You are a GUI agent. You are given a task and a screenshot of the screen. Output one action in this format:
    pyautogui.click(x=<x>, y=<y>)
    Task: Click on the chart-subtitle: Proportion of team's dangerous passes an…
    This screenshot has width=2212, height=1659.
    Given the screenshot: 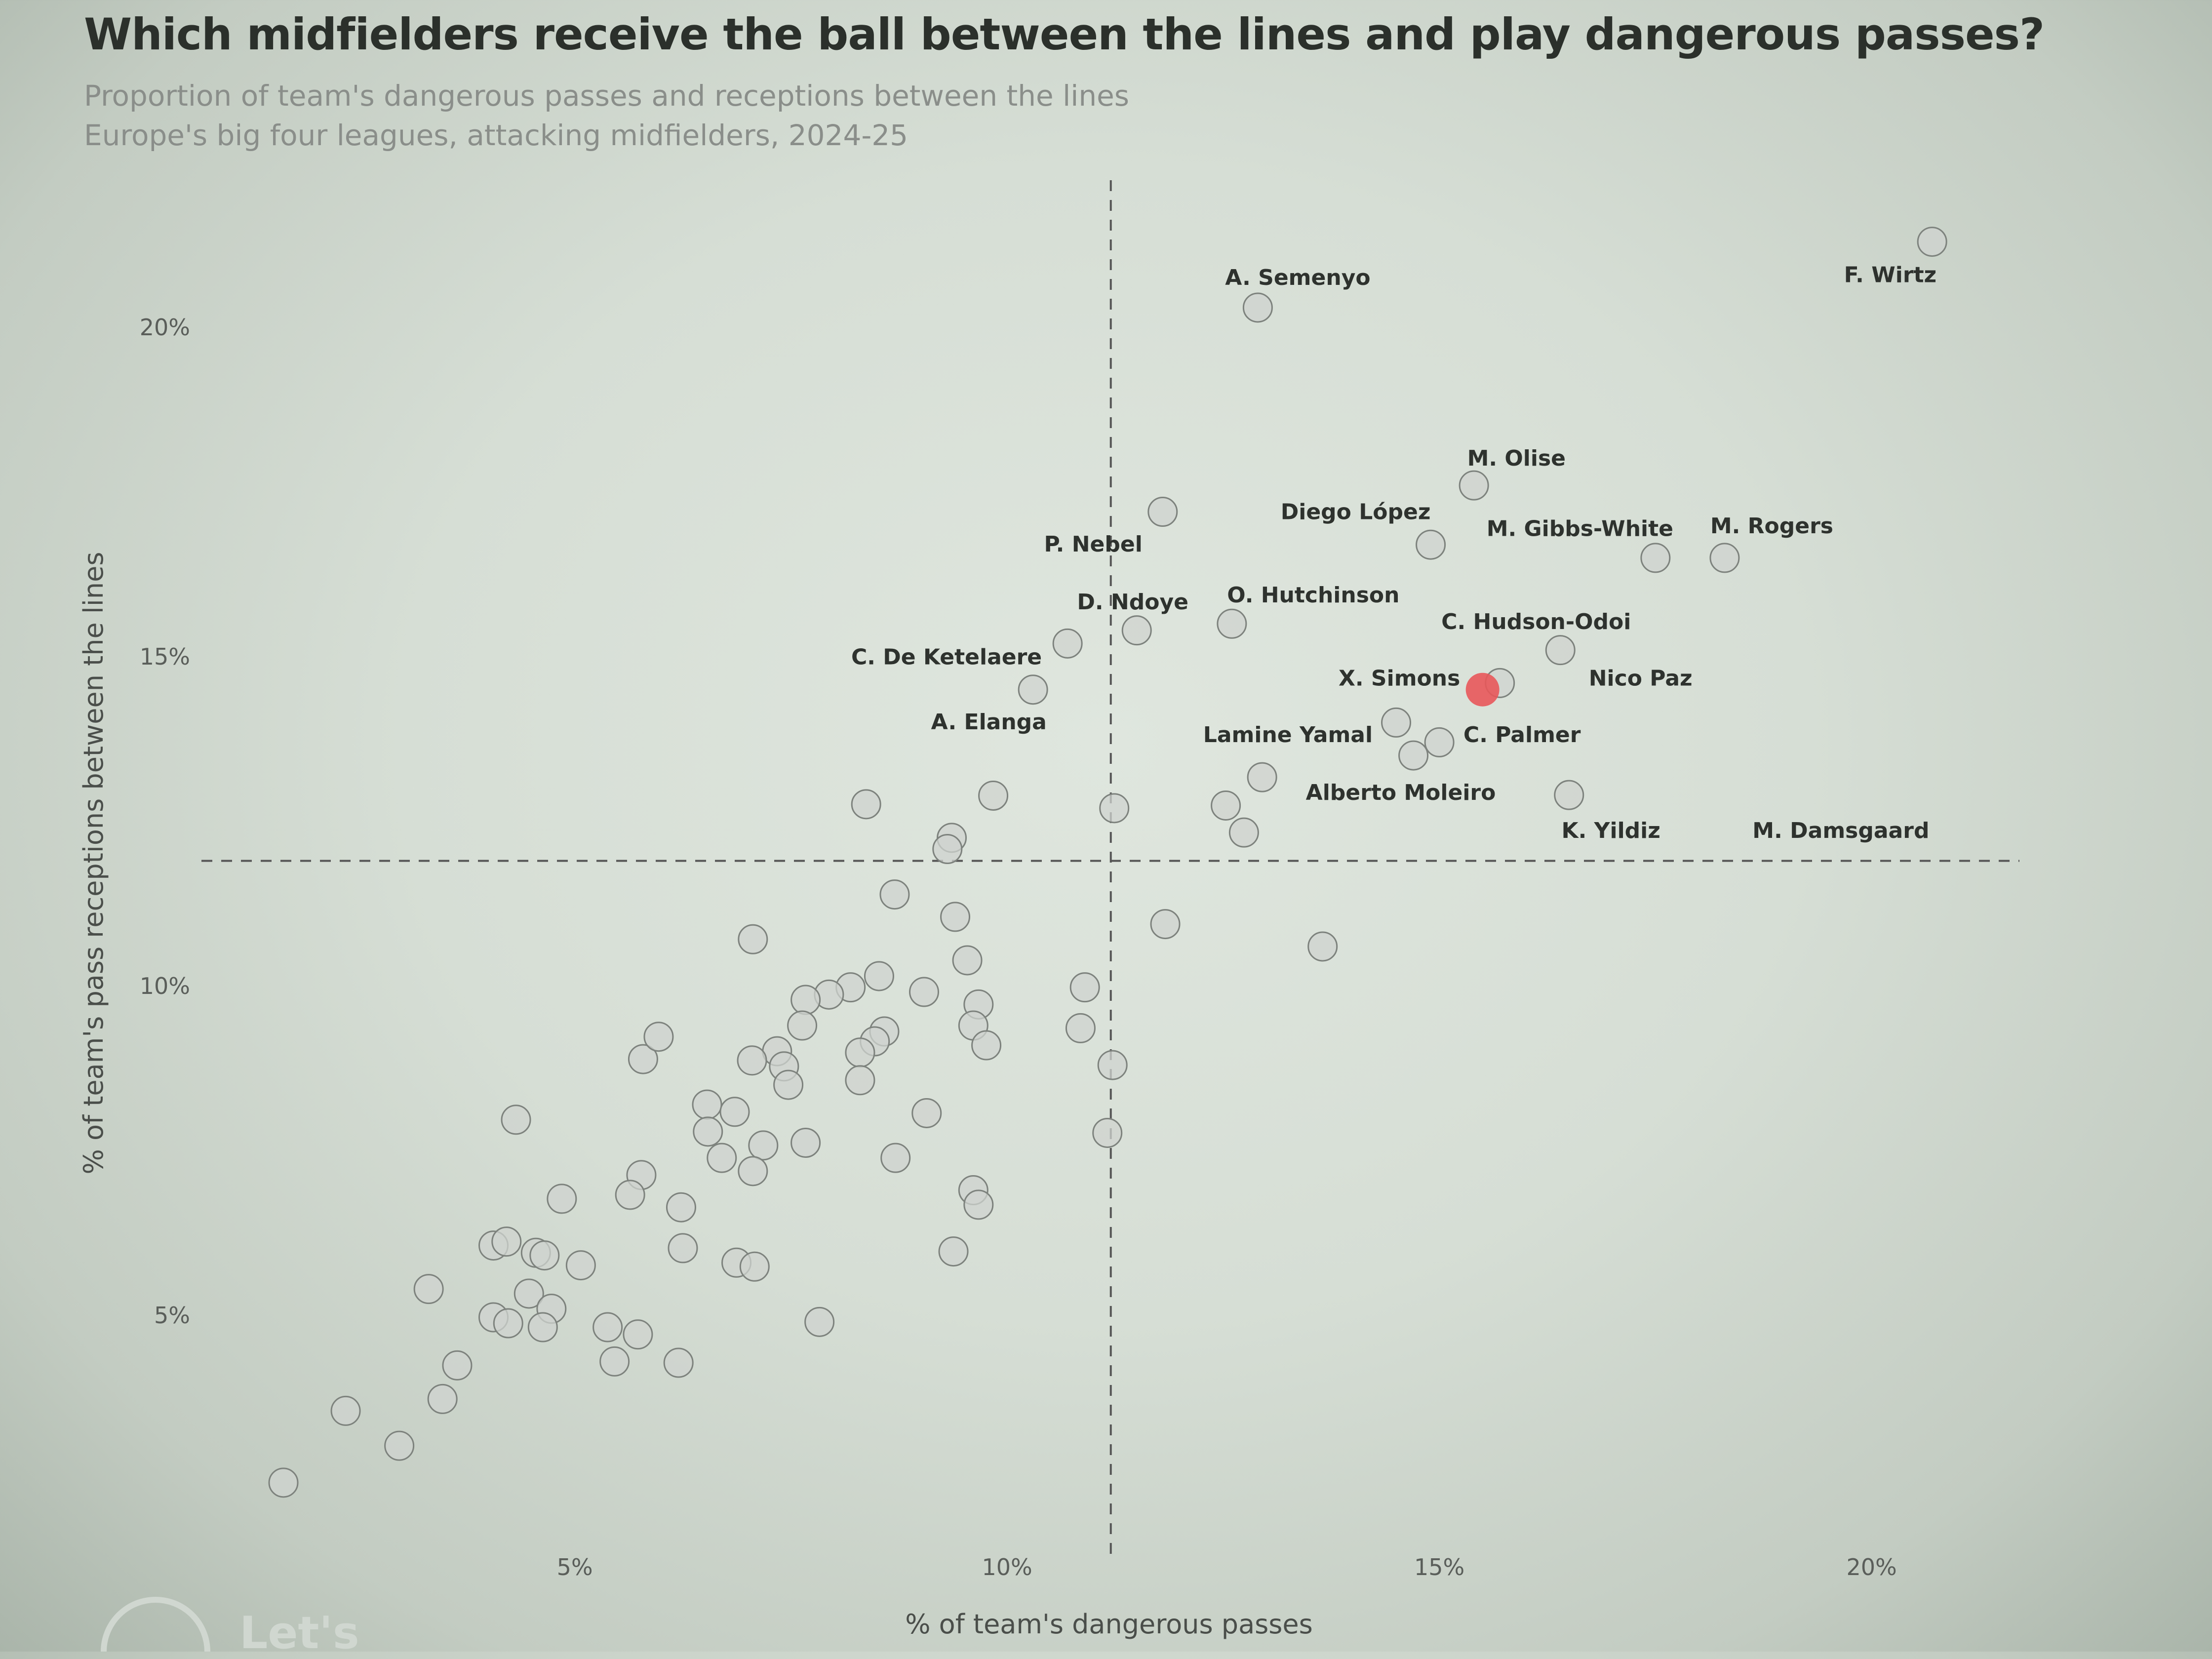 What is the action you would take?
    pyautogui.click(x=607, y=96)
    